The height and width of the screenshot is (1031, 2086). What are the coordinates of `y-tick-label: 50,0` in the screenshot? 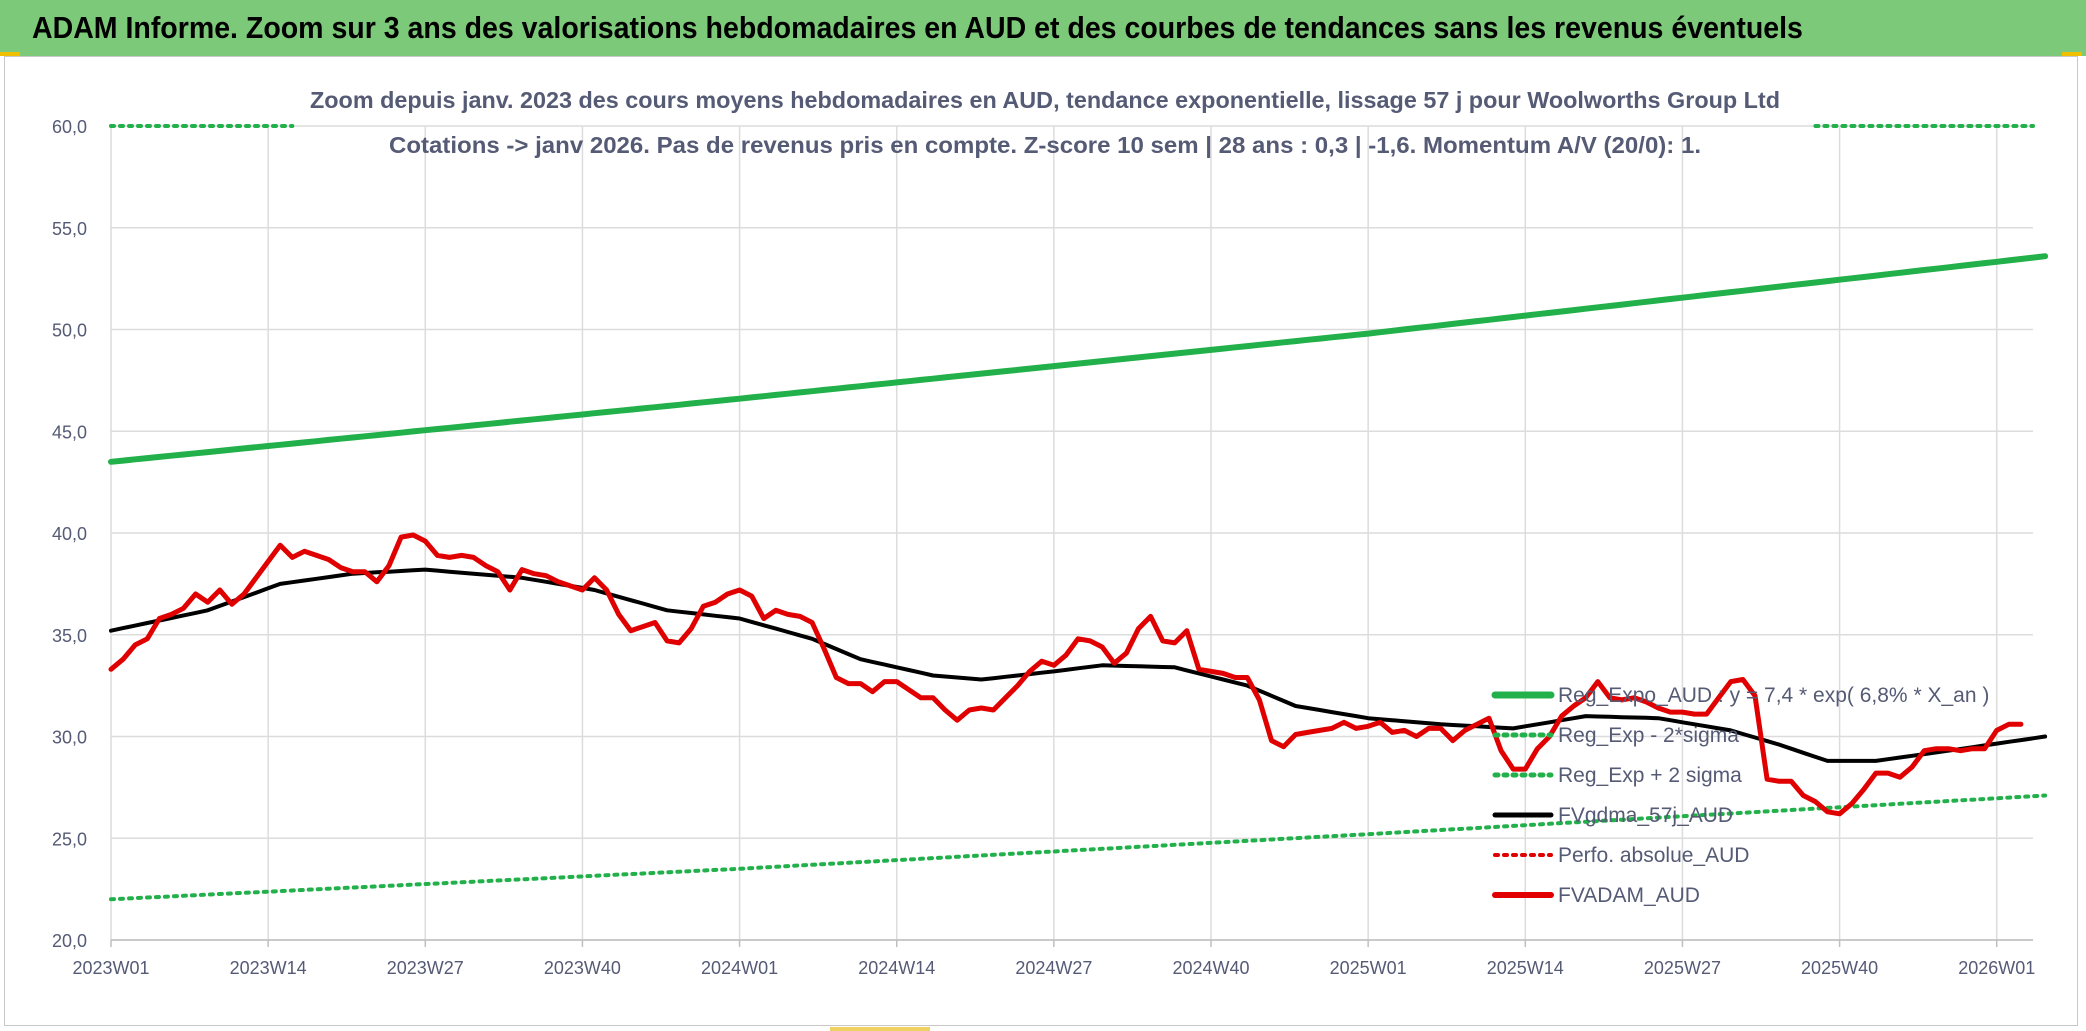 It's located at (69, 331).